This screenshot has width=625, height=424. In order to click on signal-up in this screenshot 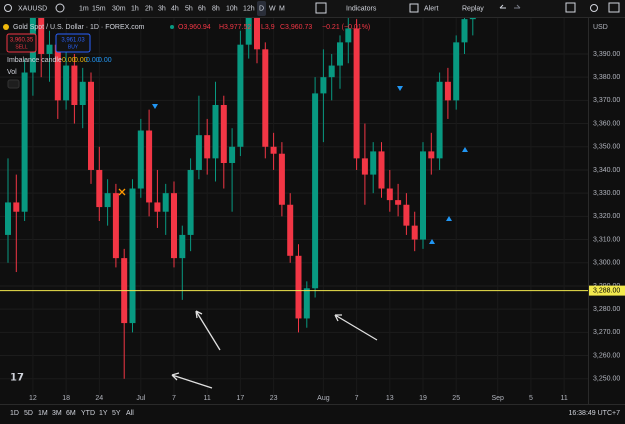, I will do `click(465, 149)`.